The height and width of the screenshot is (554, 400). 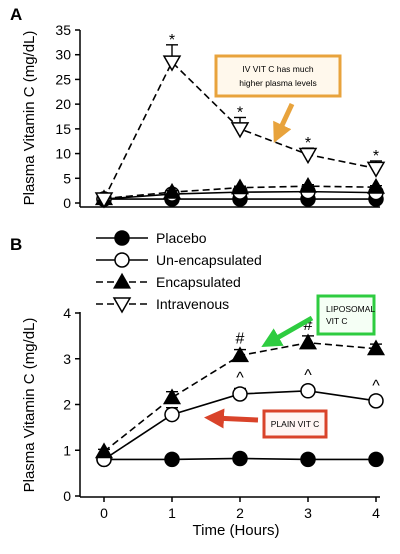 What do you see at coordinates (308, 513) in the screenshot?
I see `panel-b-x-tick-label: 3` at bounding box center [308, 513].